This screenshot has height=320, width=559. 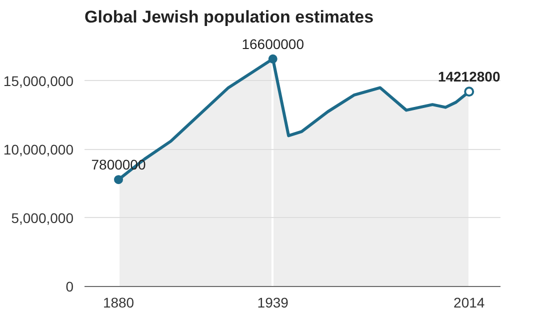 What do you see at coordinates (70, 286) in the screenshot?
I see `y-tick-label: 0` at bounding box center [70, 286].